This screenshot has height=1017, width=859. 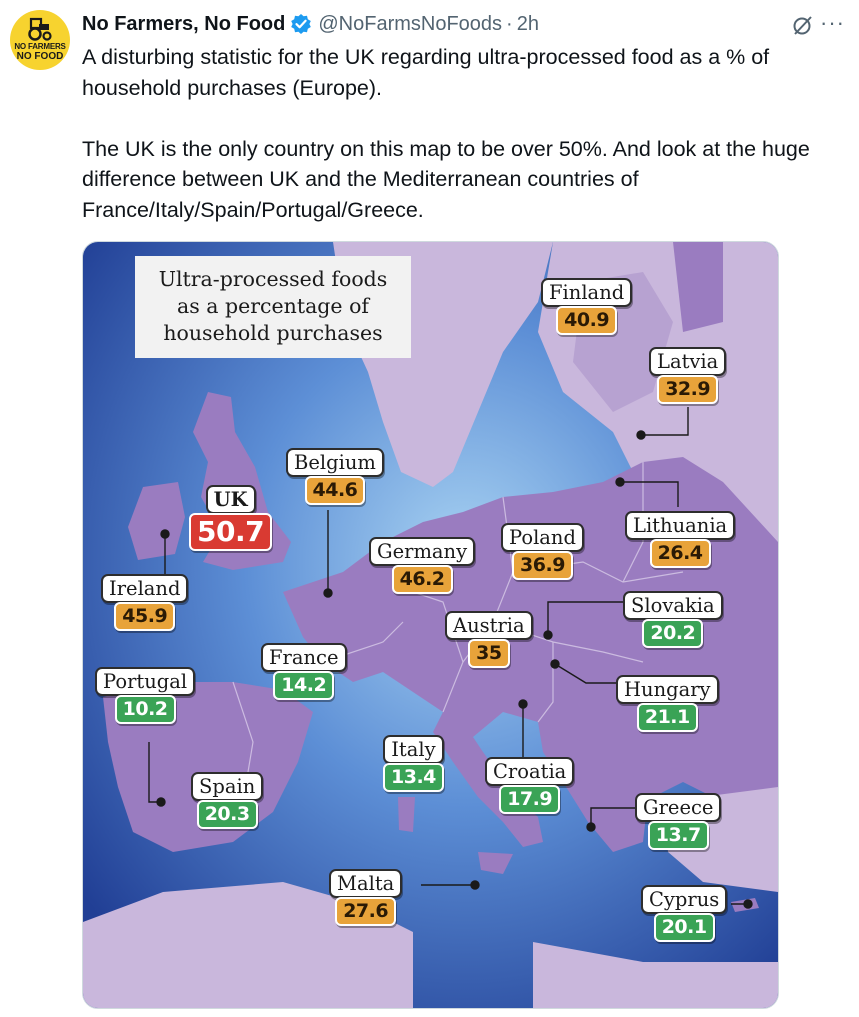 What do you see at coordinates (678, 807) in the screenshot?
I see `country-name: Greece` at bounding box center [678, 807].